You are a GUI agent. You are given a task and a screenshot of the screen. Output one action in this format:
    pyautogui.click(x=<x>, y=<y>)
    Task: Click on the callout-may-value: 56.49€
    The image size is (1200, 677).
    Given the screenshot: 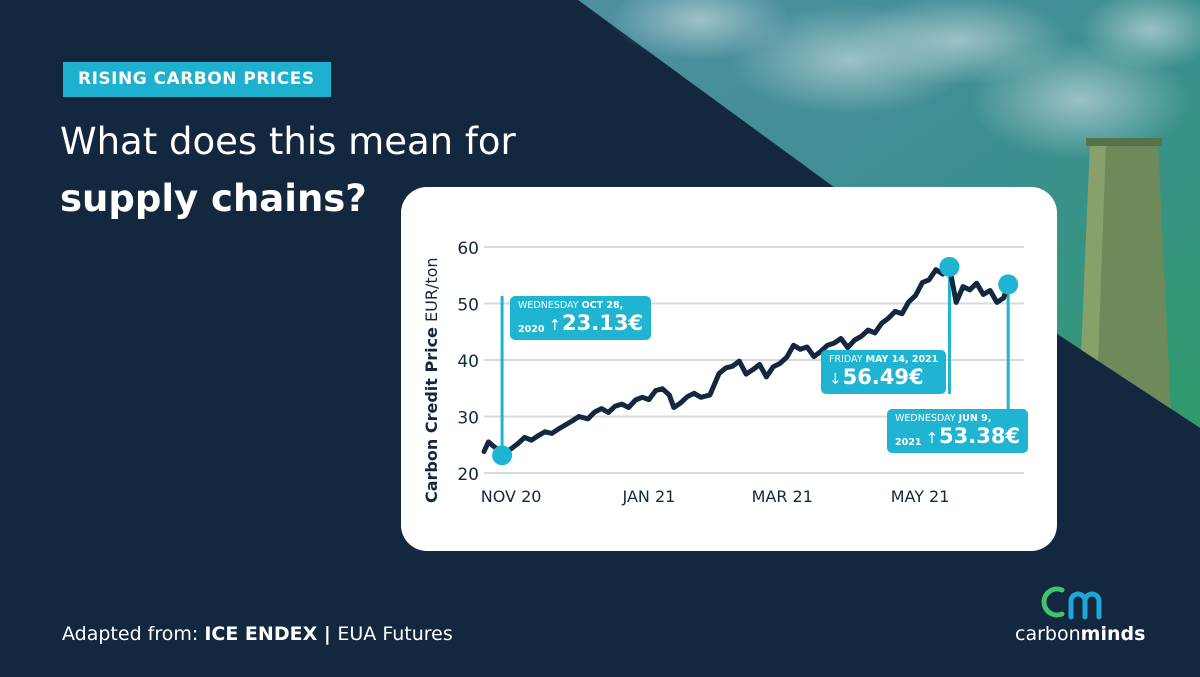 What is the action you would take?
    pyautogui.click(x=883, y=377)
    